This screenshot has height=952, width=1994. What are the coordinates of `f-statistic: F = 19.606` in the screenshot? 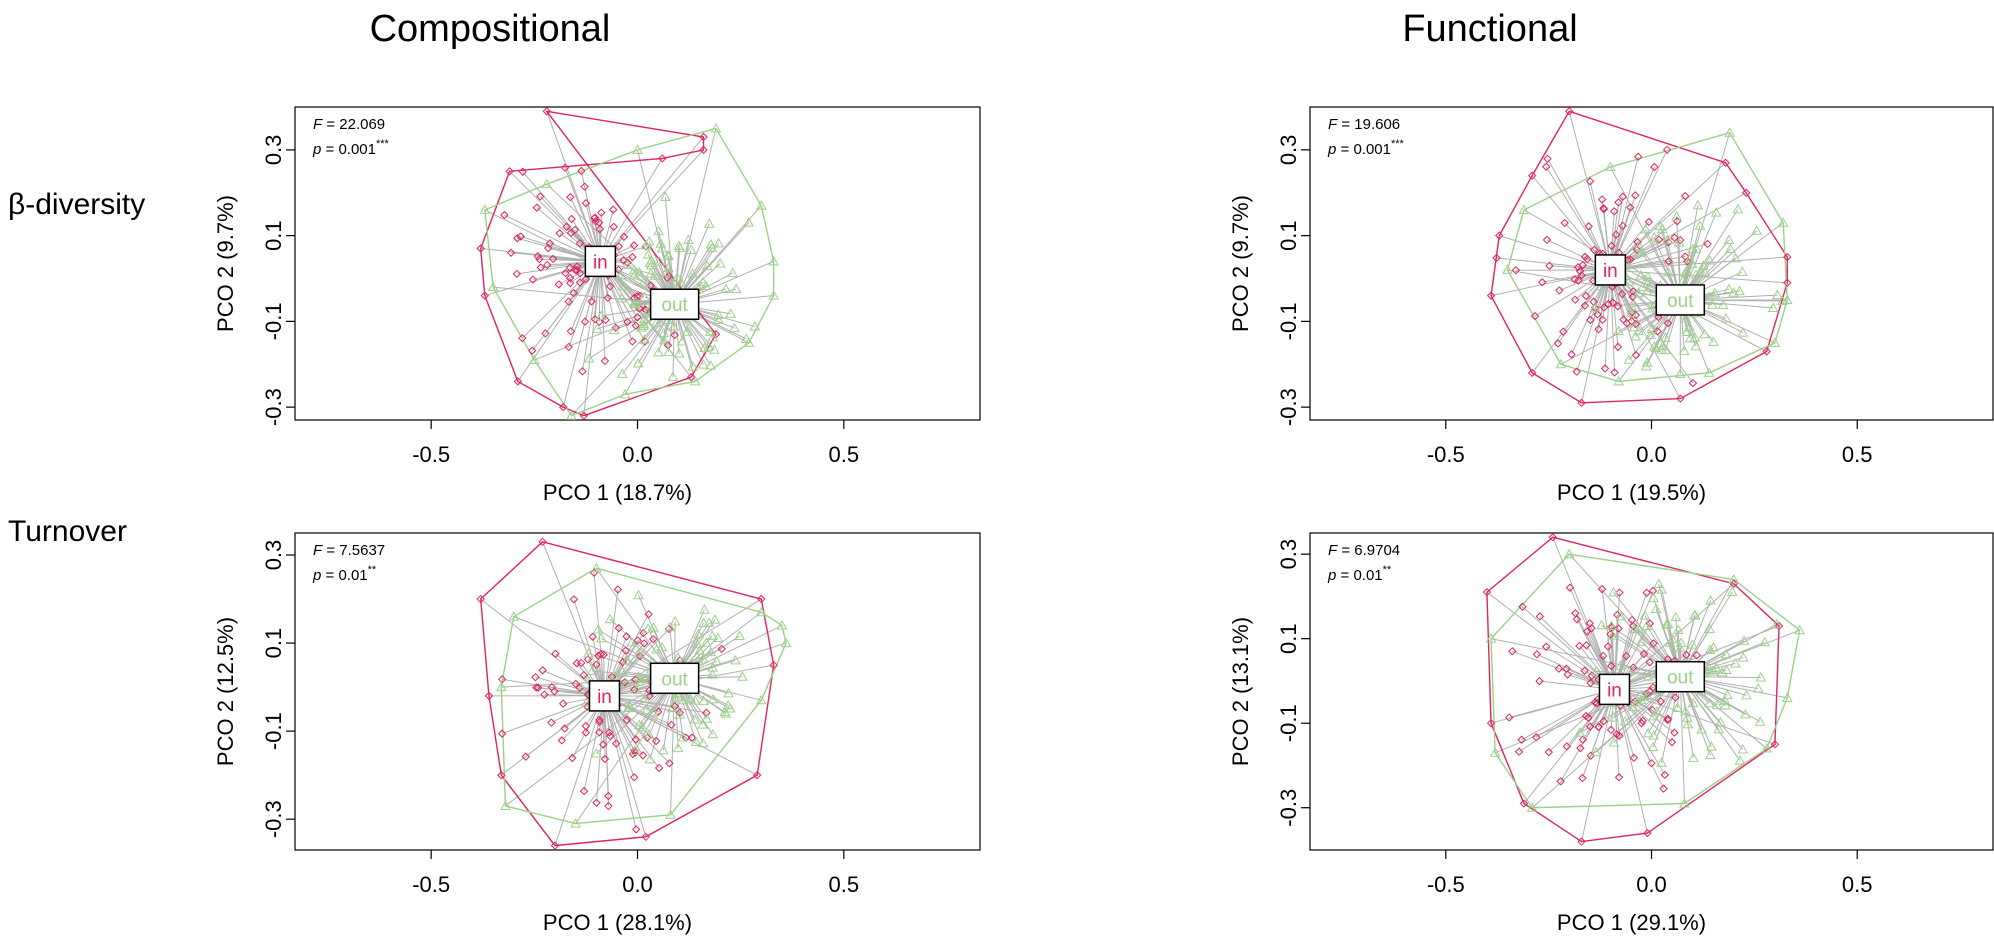 It's located at (1364, 124).